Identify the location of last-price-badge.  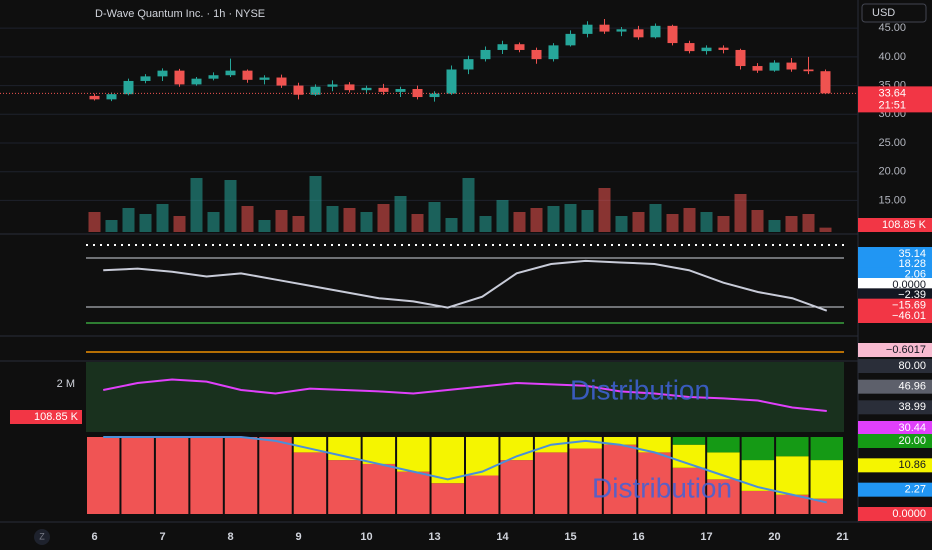
(895, 99).